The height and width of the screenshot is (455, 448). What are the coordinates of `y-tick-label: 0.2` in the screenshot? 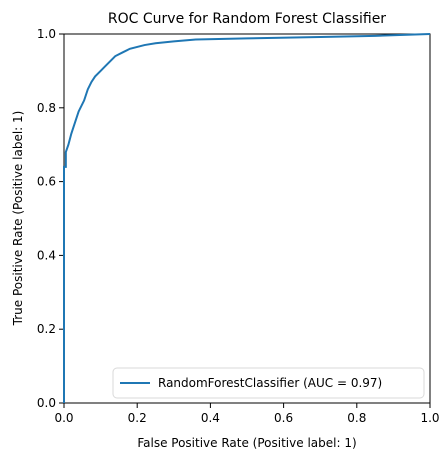 It's located at (46, 329).